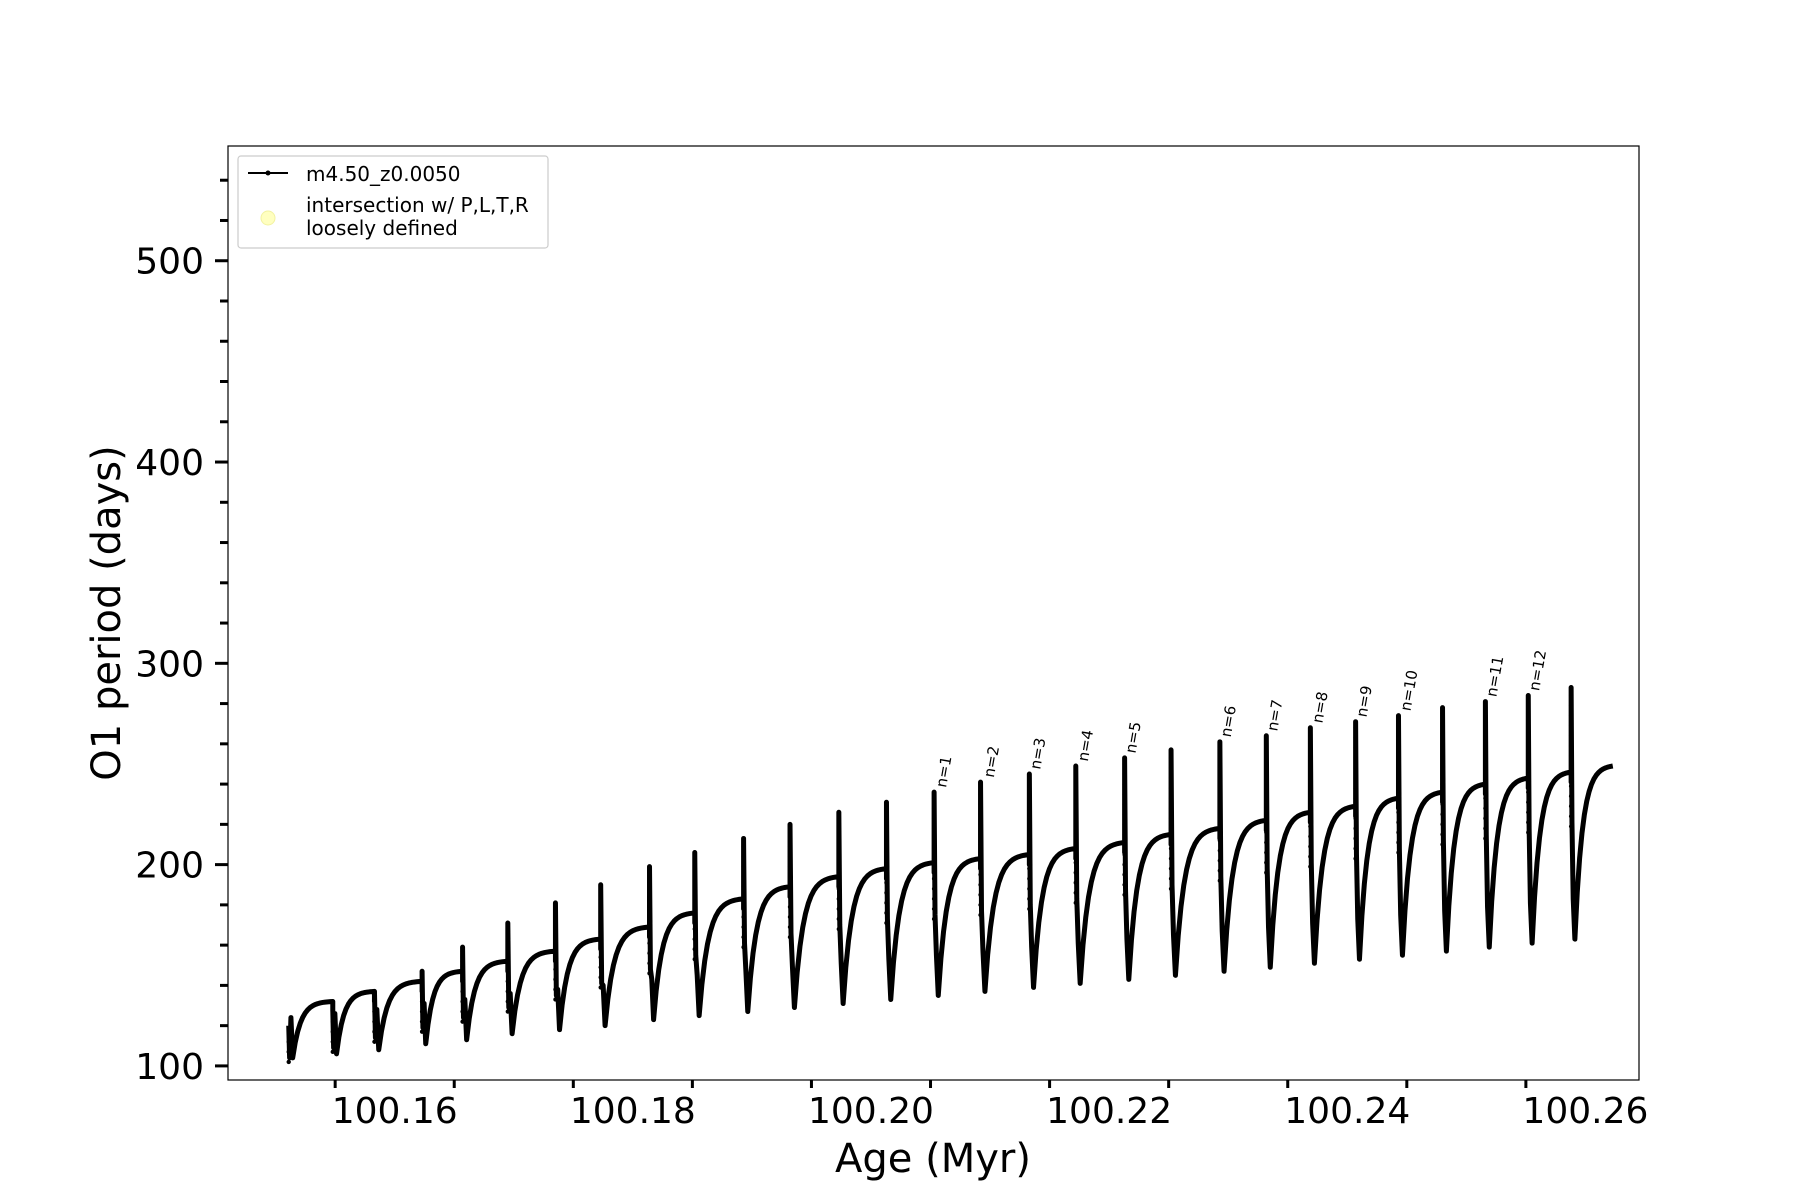  I want to click on x-tick-label: 100.16, so click(395, 1111).